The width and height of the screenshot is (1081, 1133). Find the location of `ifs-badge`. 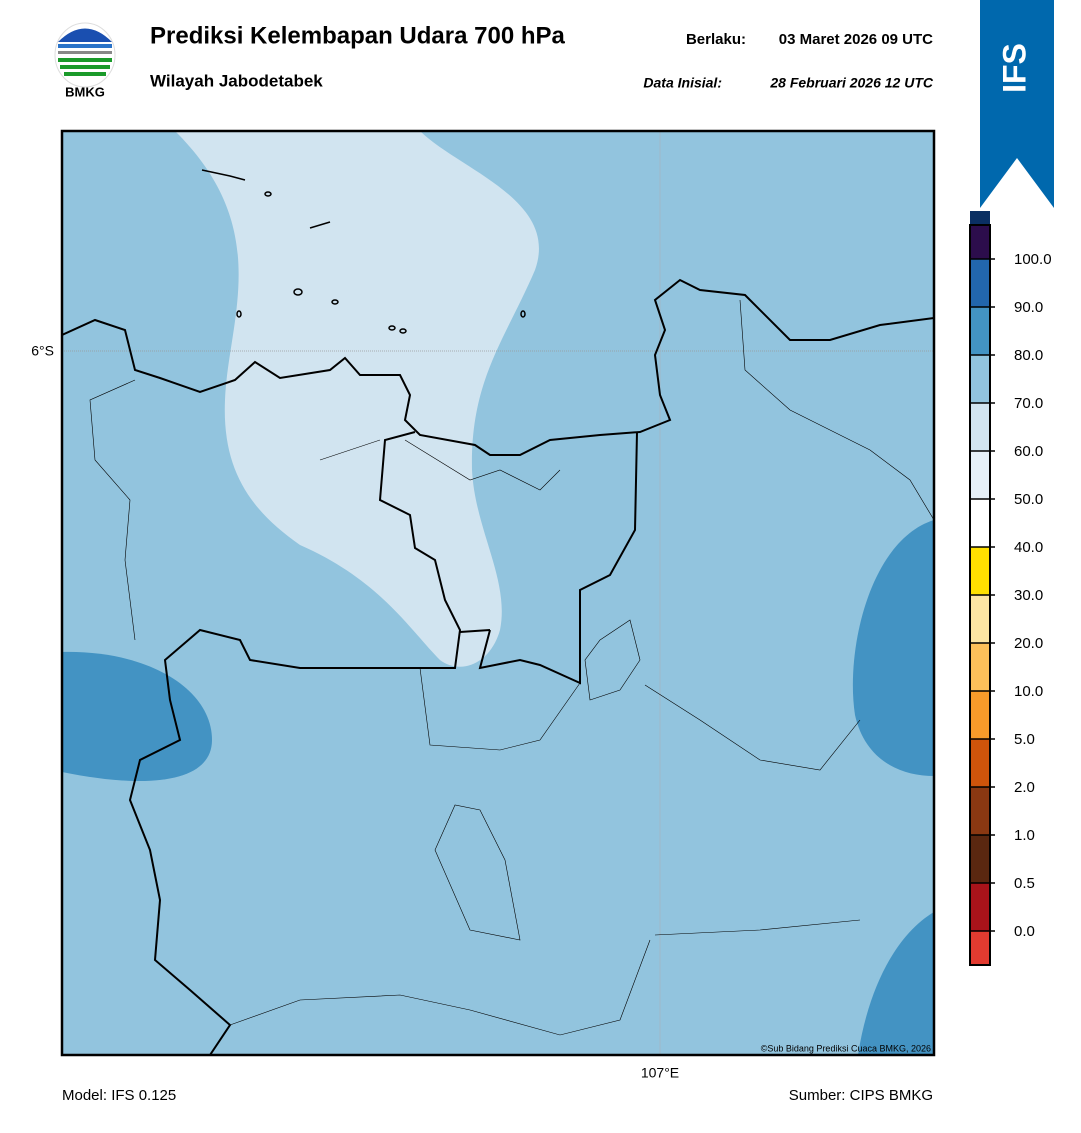

ifs-badge is located at coordinates (1017, 104).